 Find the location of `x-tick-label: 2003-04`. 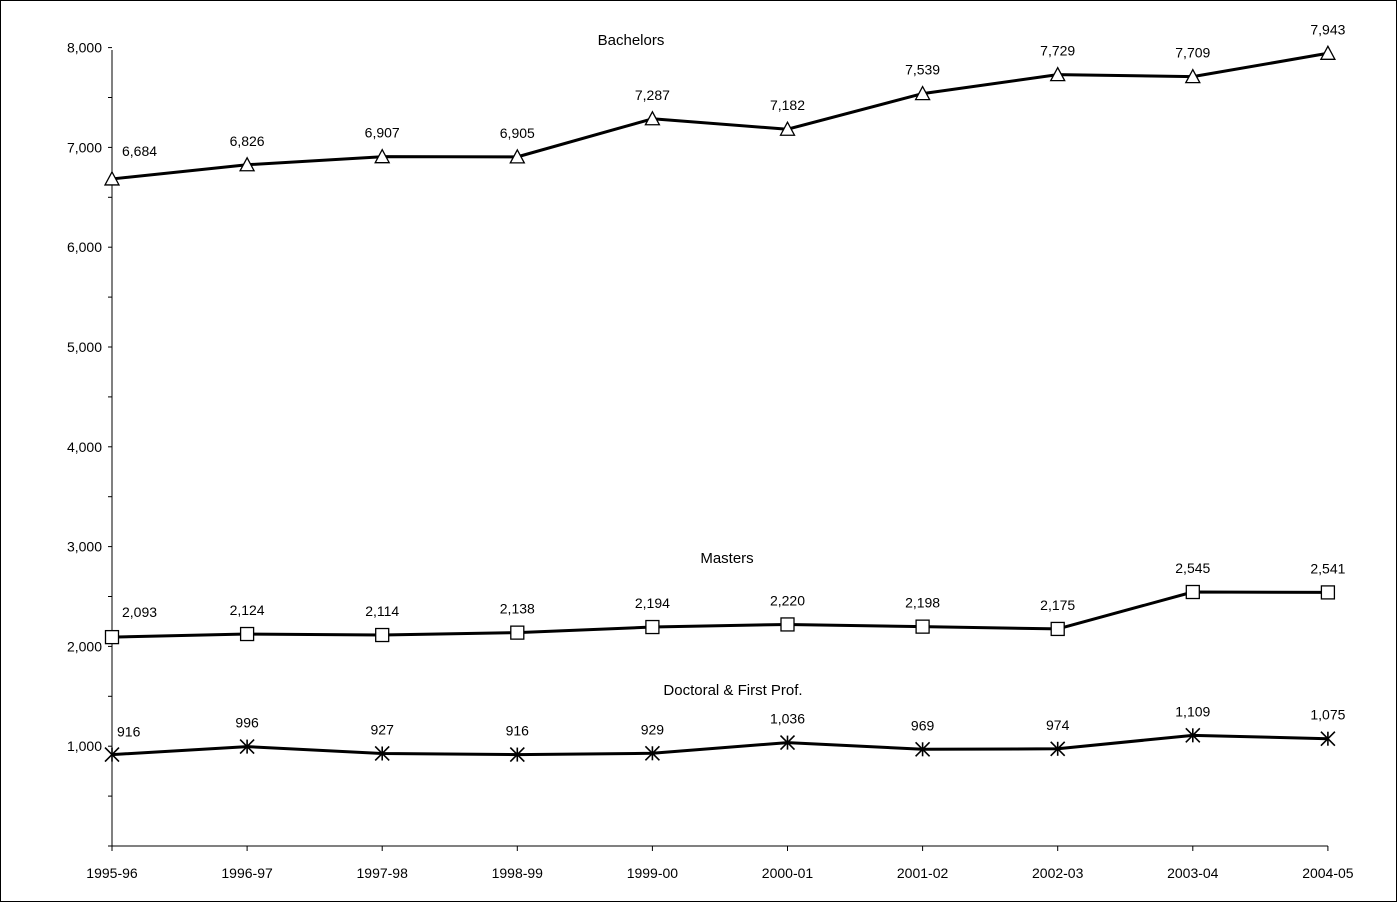

x-tick-label: 2003-04 is located at coordinates (1193, 873).